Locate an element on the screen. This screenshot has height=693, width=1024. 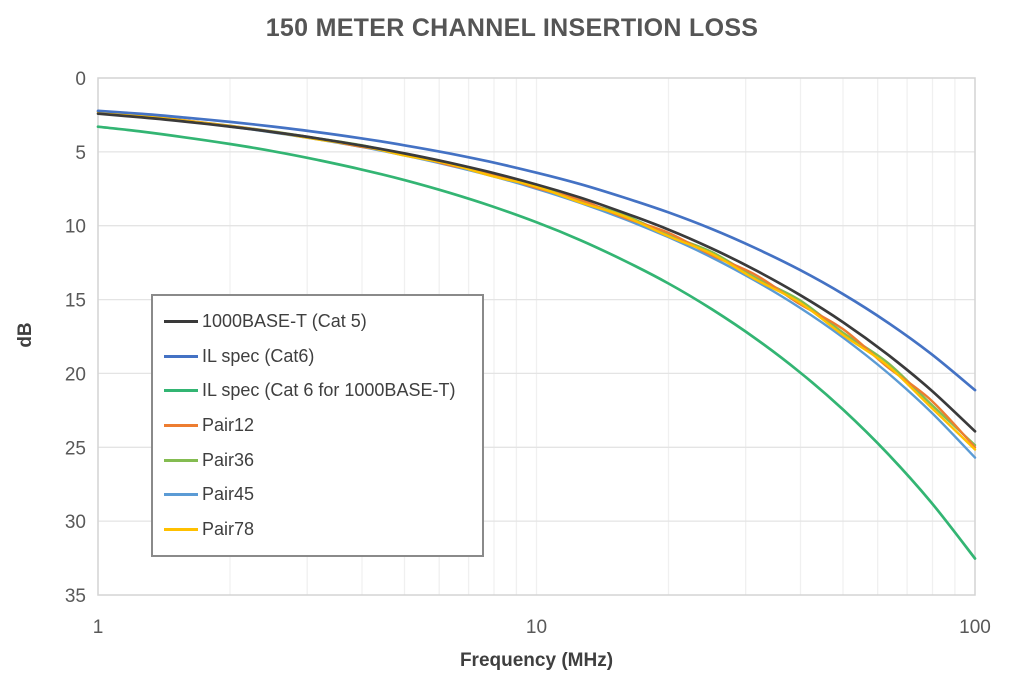
legend-label: Pair12 is located at coordinates (228, 424).